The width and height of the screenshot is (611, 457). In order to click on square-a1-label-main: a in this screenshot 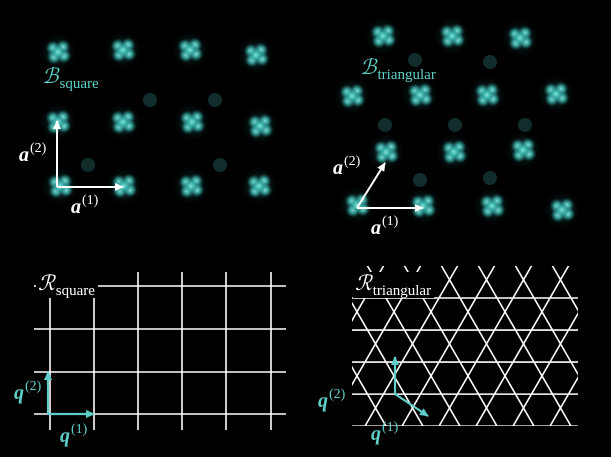, I will do `click(76, 207)`.